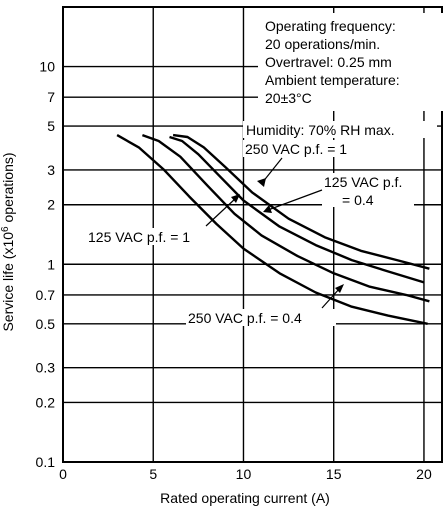  Describe the element at coordinates (8, 282) in the screenshot. I see `y-axis-title-main: Service life (x10` at that location.